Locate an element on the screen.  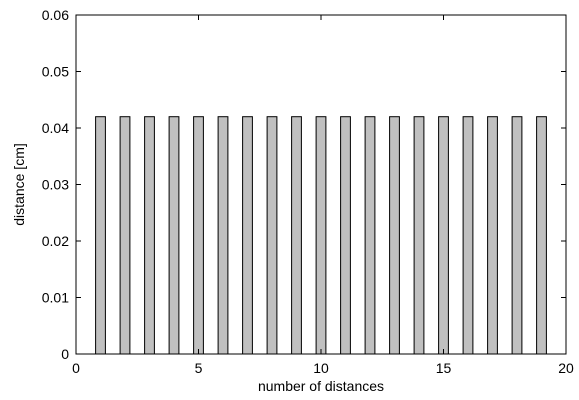
x-tick-label: 15 is located at coordinates (444, 368).